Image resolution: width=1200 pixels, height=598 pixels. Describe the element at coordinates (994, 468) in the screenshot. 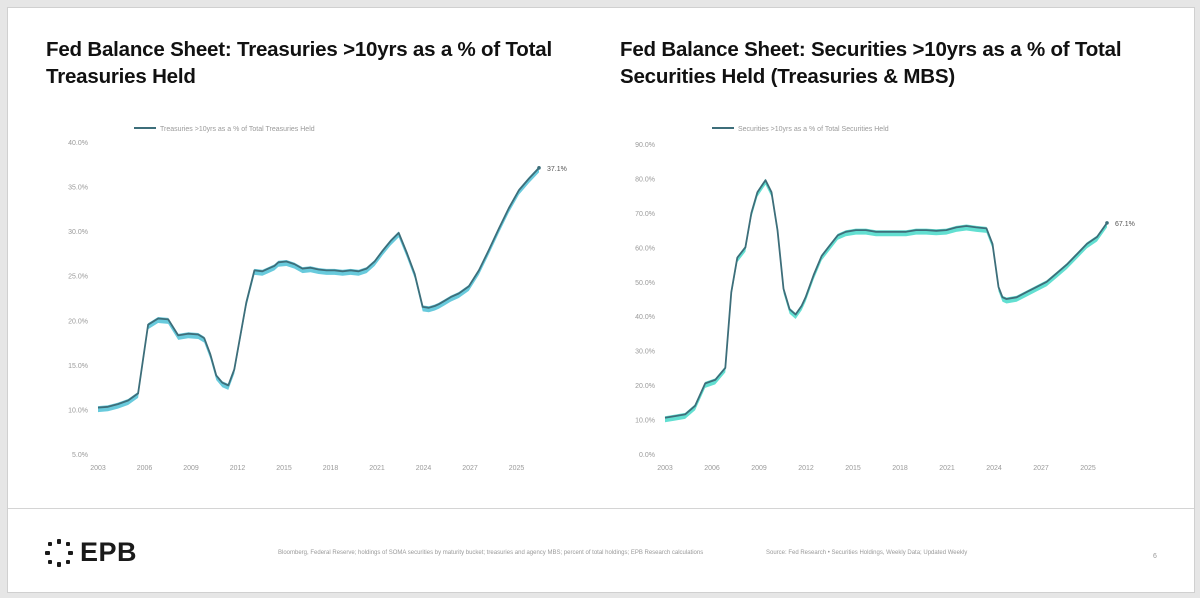

I see `right-x-tick-label: 2024` at that location.